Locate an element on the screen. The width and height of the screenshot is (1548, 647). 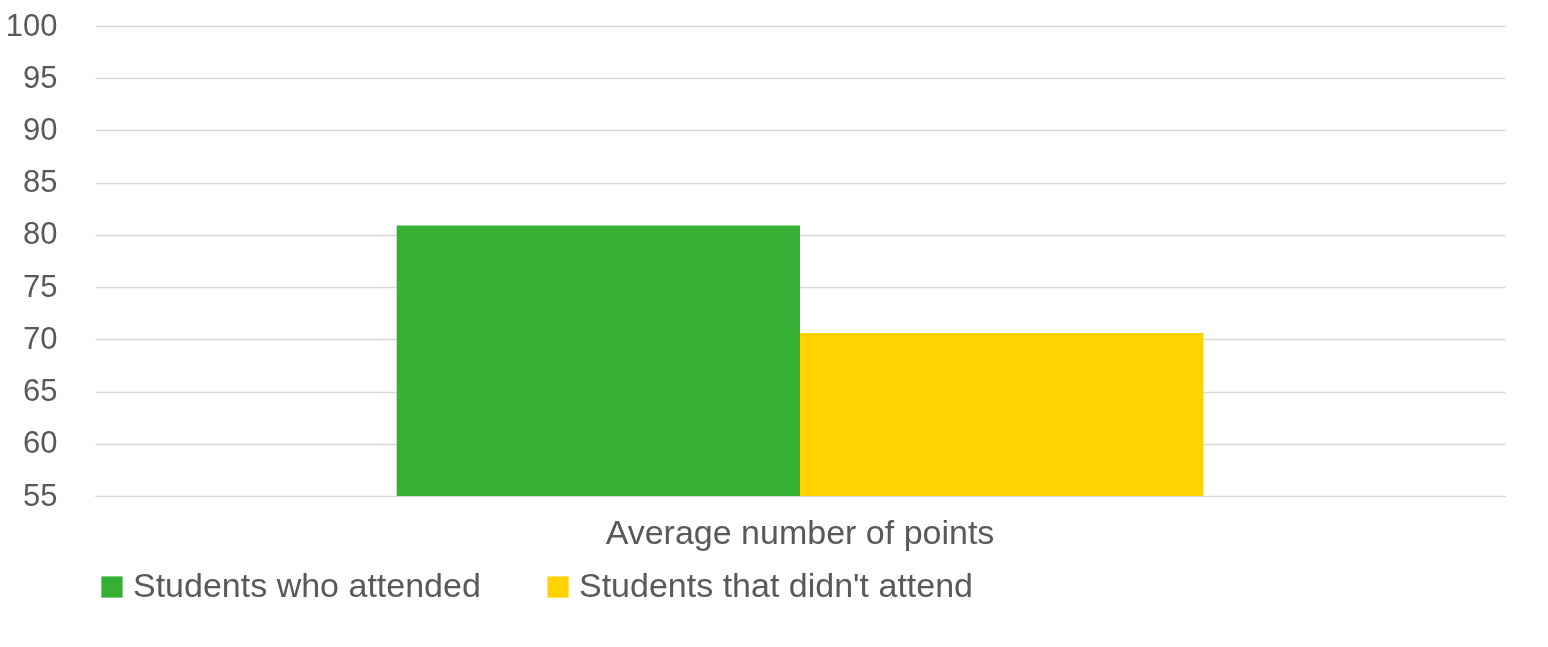
y-tick-label: 95 is located at coordinates (40, 77).